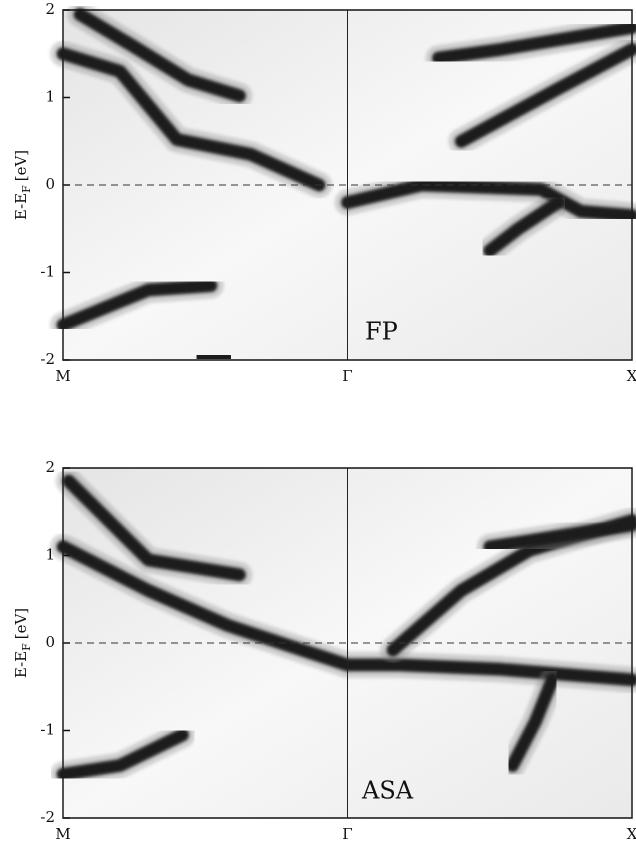 The height and width of the screenshot is (855, 636). I want to click on panel-label: ASA, so click(387, 791).